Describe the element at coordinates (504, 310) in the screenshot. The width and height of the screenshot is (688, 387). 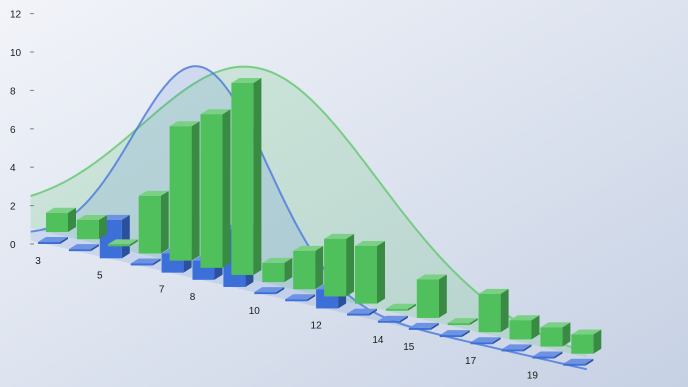
I see `bar-s1-x17-side` at that location.